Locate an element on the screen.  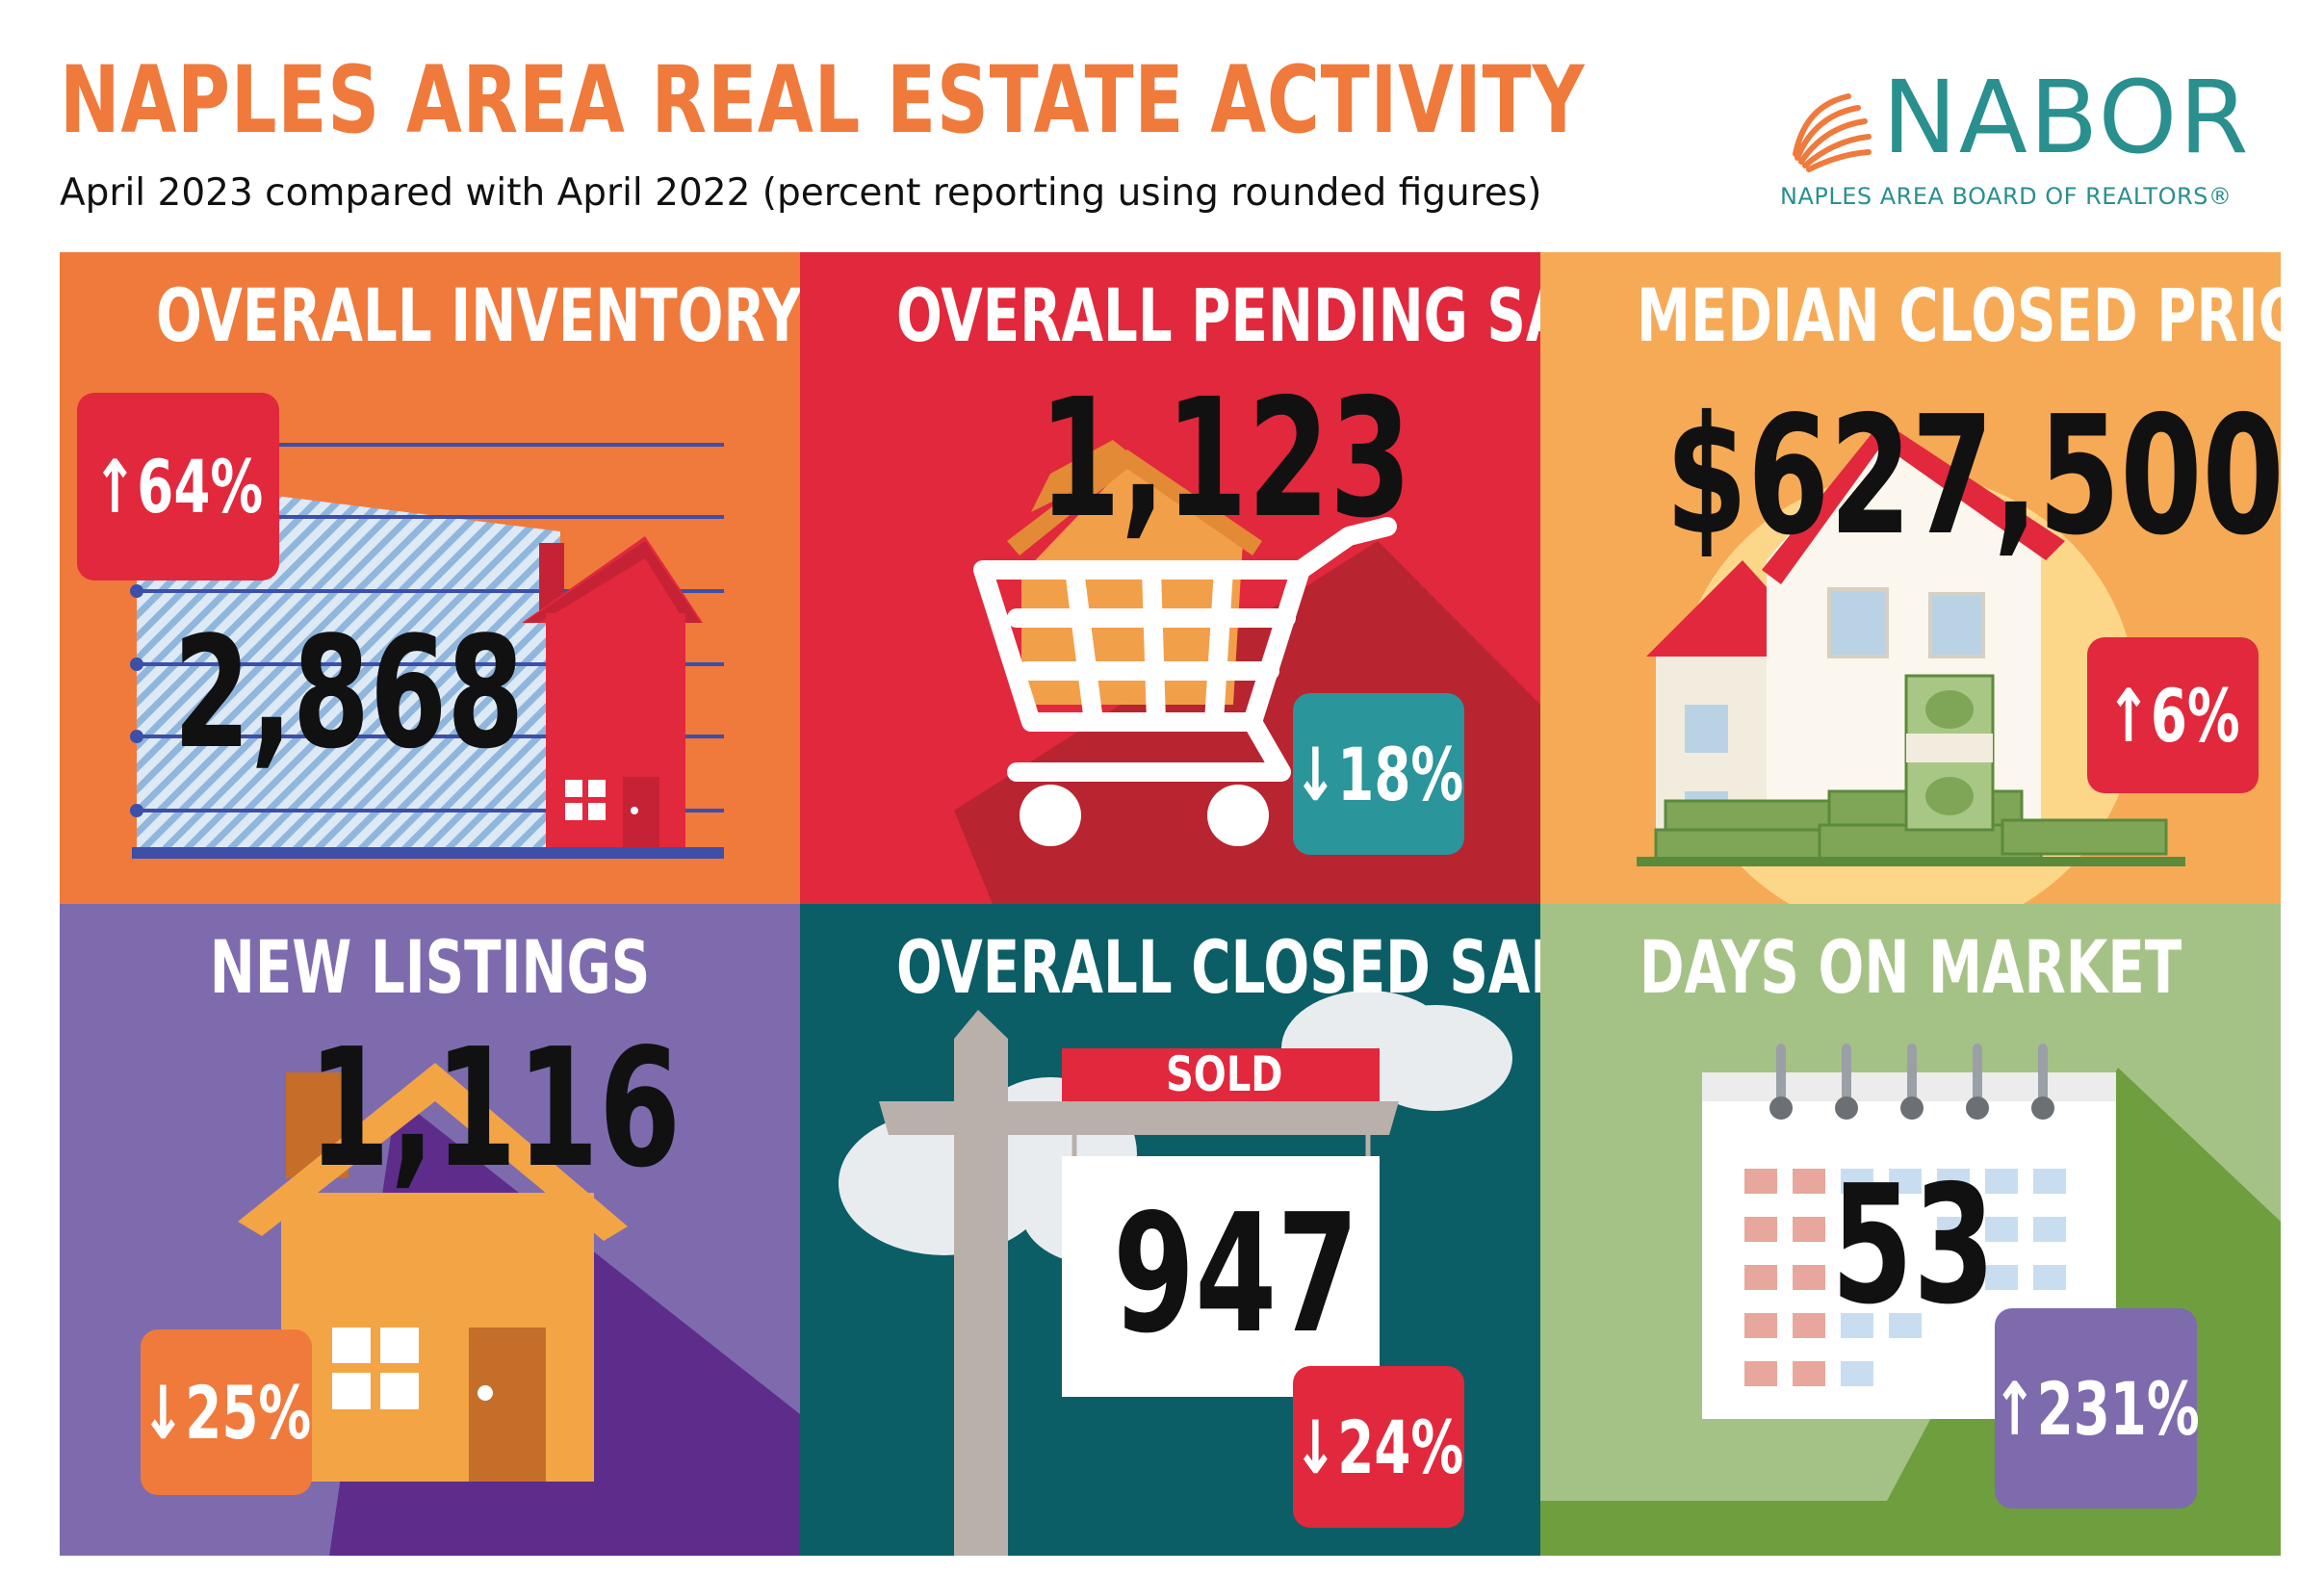
tile-title: MEDIAN CLOSED PRICE is located at coordinates (1958, 315).